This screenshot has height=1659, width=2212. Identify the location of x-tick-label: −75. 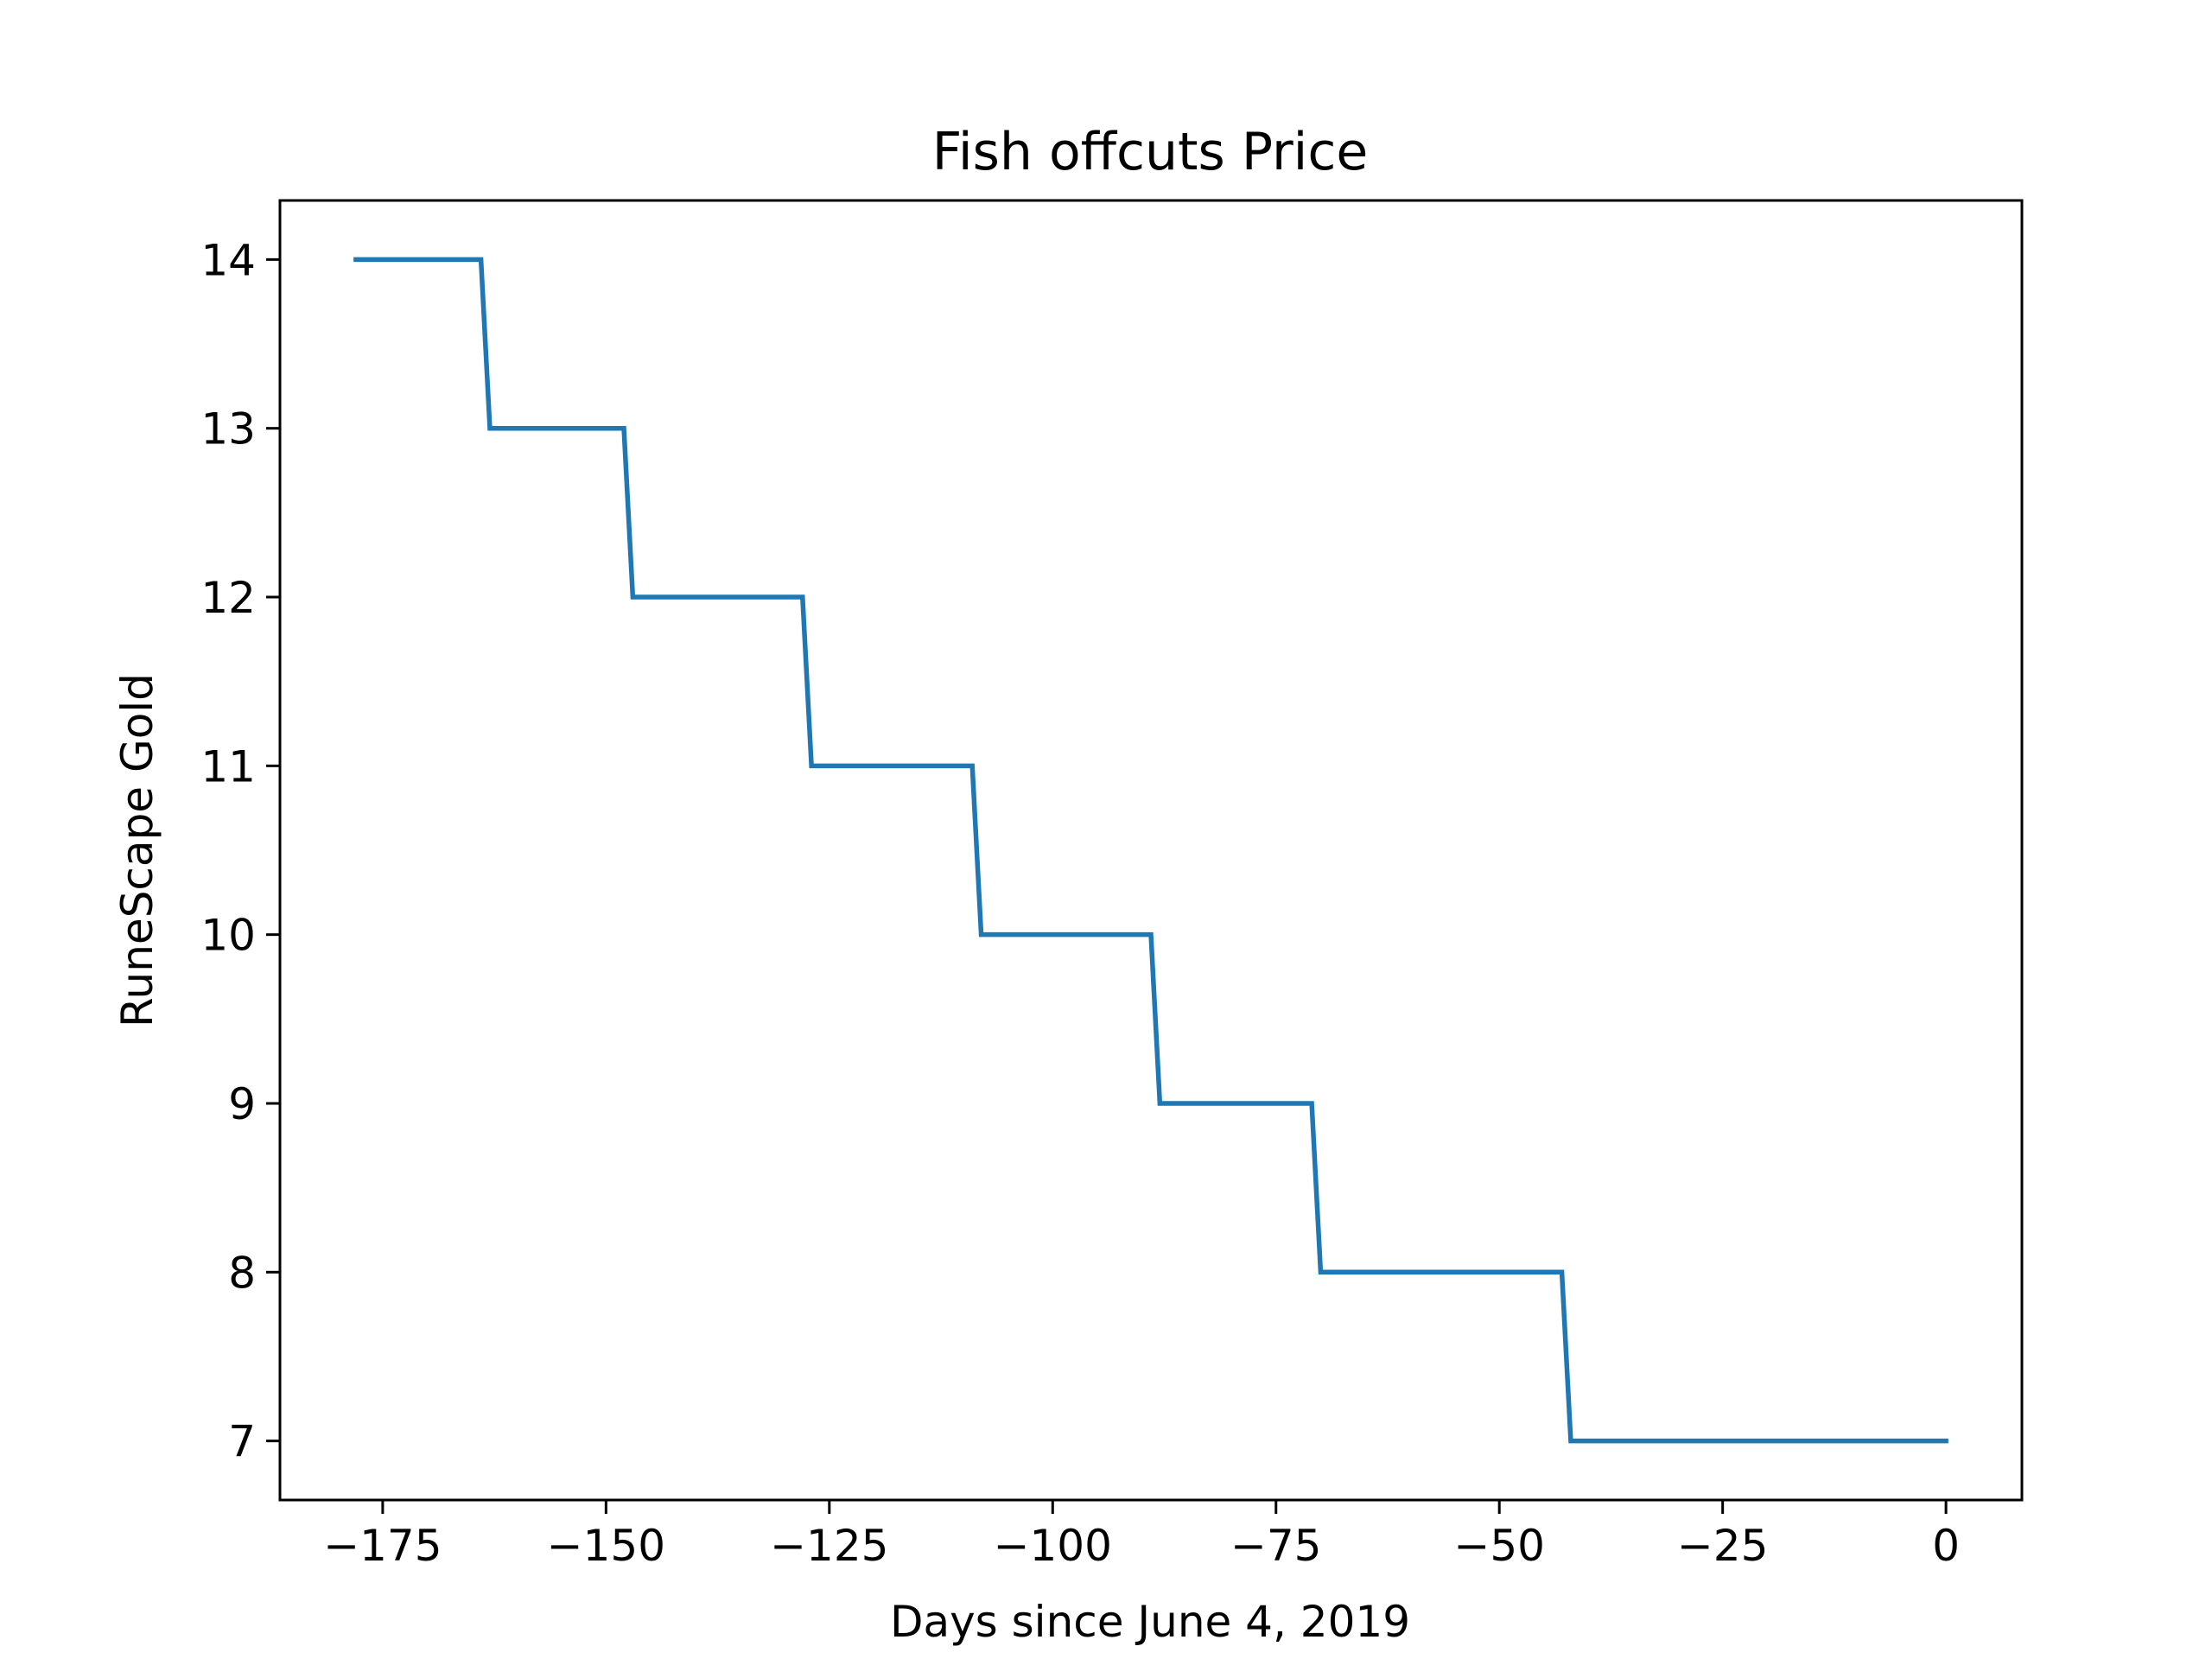
(1276, 1546).